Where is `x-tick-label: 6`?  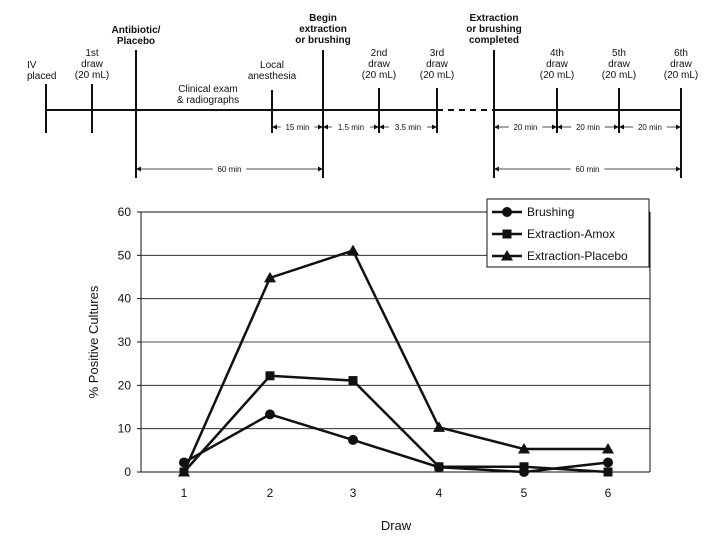
x-tick-label: 6 is located at coordinates (608, 493).